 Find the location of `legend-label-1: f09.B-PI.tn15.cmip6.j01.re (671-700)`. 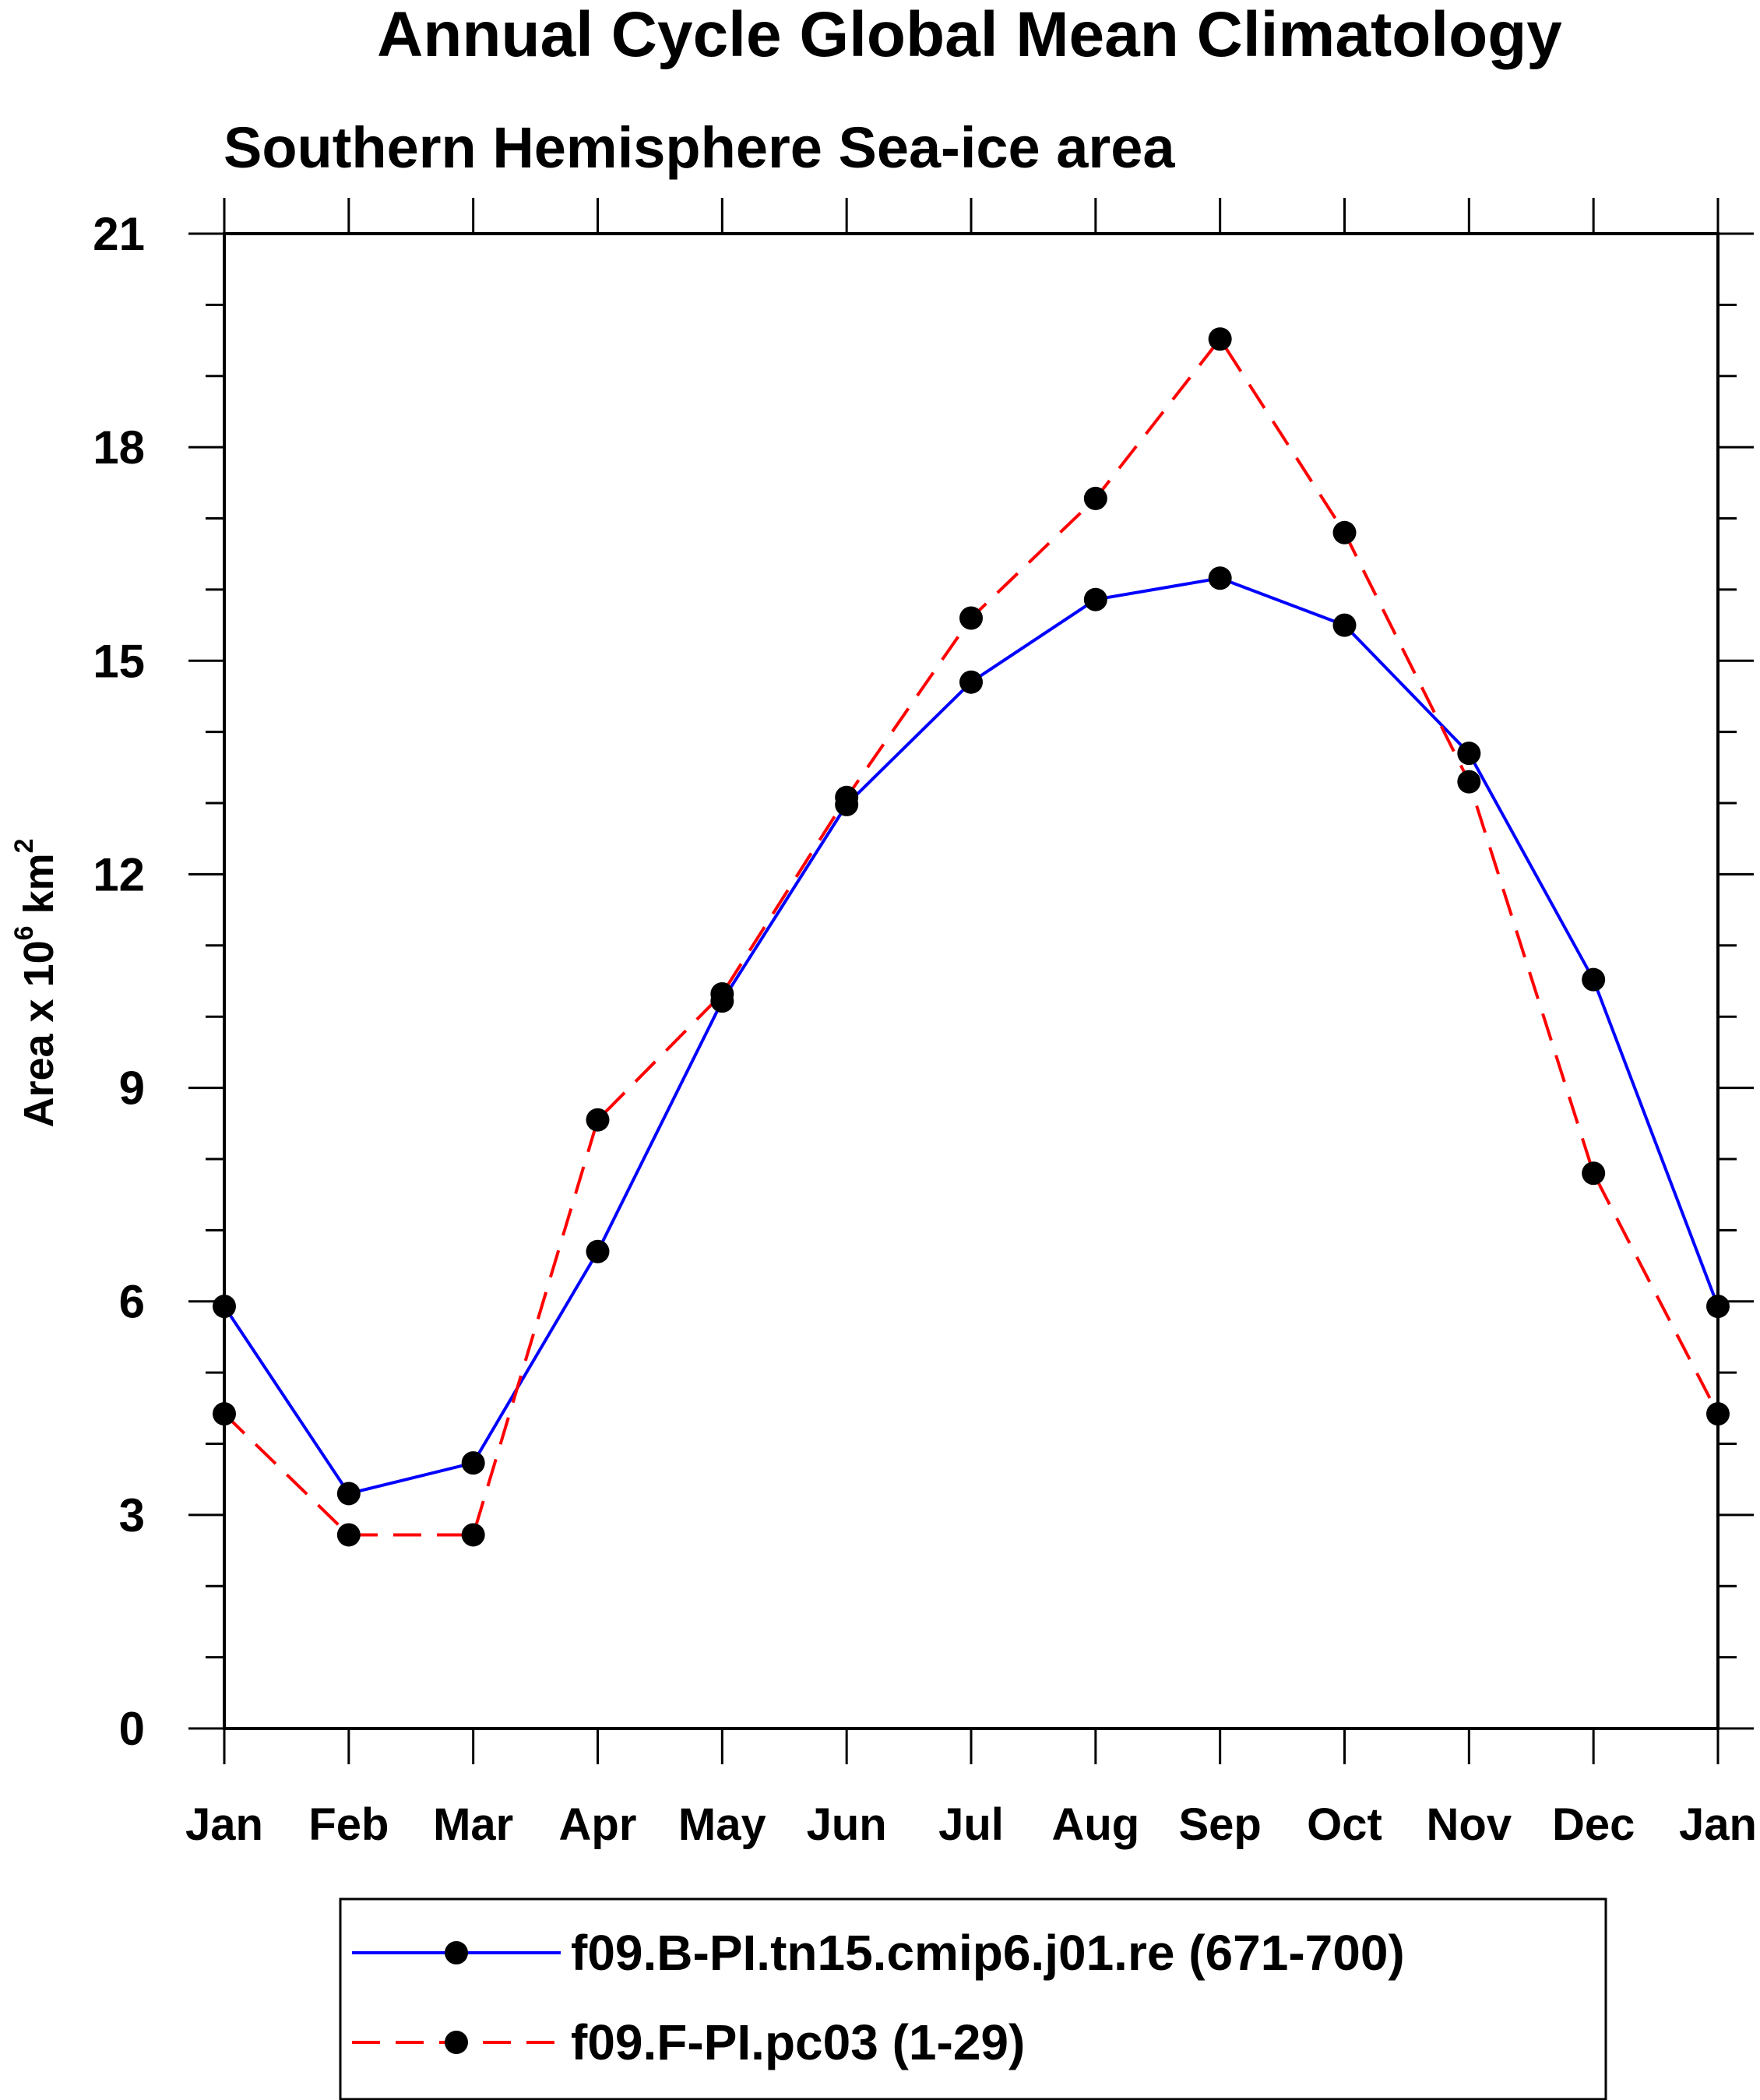

legend-label-1: f09.B-PI.tn15.cmip6.j01.re (671-700) is located at coordinates (988, 1953).